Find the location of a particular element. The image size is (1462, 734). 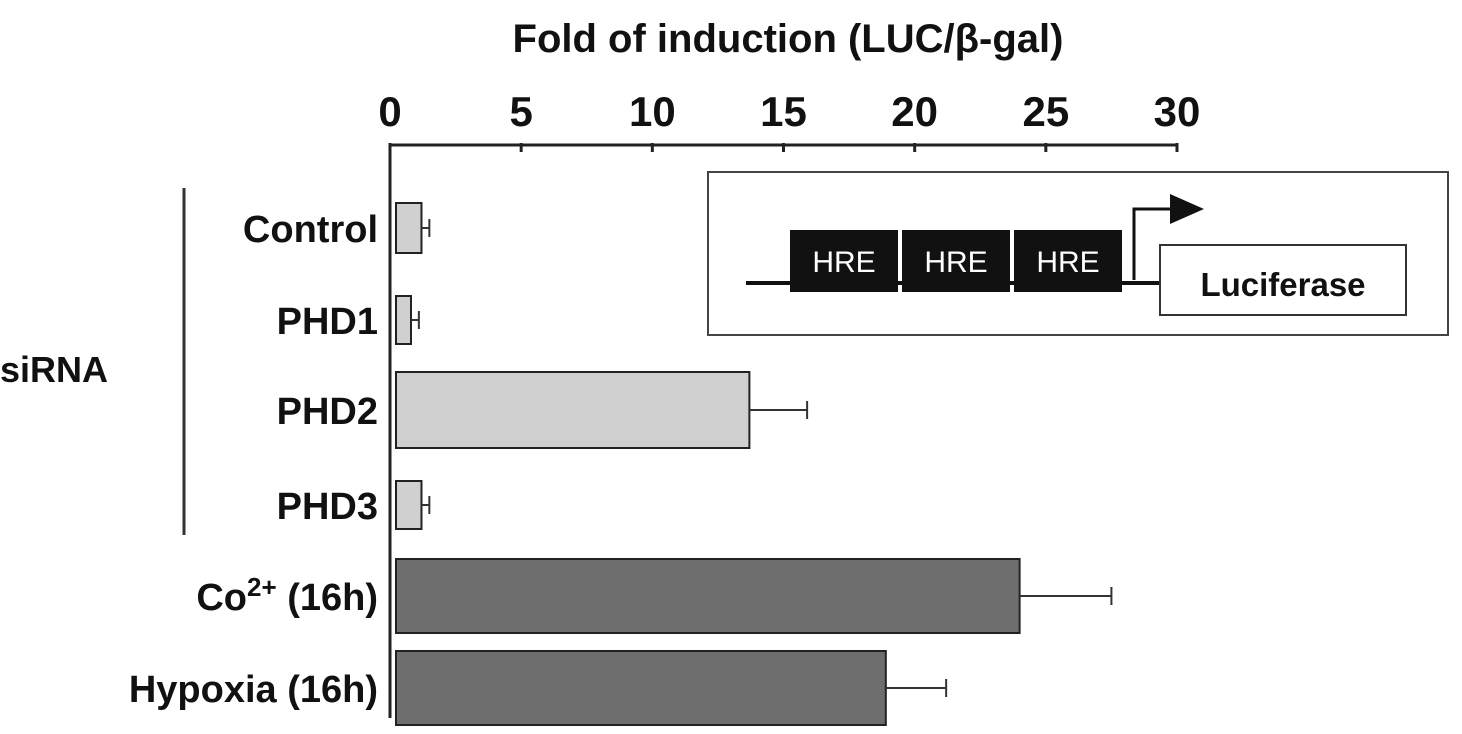

transcription-start-arrow is located at coordinates (1152, 243).